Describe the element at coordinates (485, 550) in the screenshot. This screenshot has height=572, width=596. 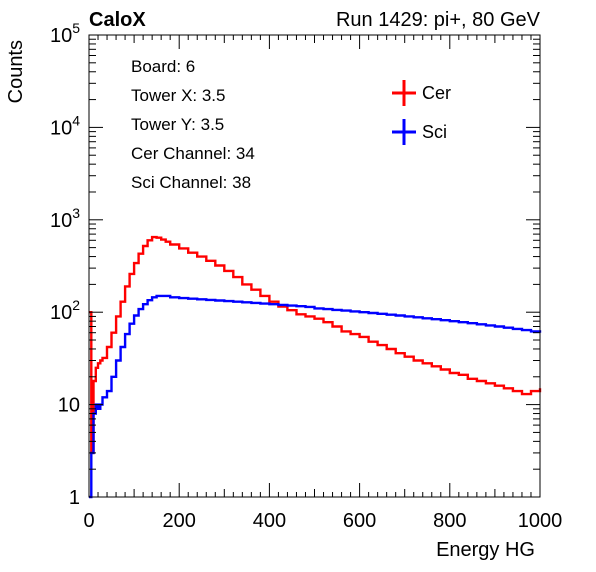
I see `x-axis-label: Energy HG` at that location.